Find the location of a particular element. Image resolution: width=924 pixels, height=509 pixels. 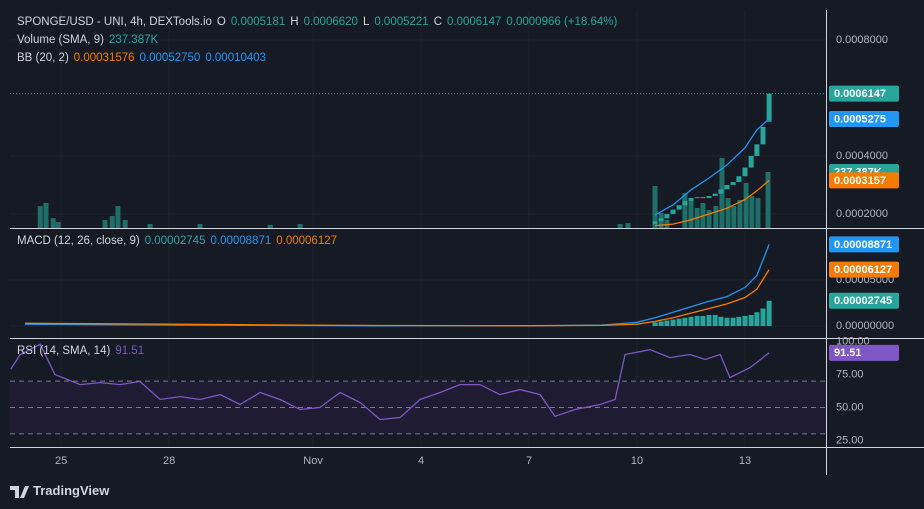

legend-item: O is located at coordinates (221, 22).